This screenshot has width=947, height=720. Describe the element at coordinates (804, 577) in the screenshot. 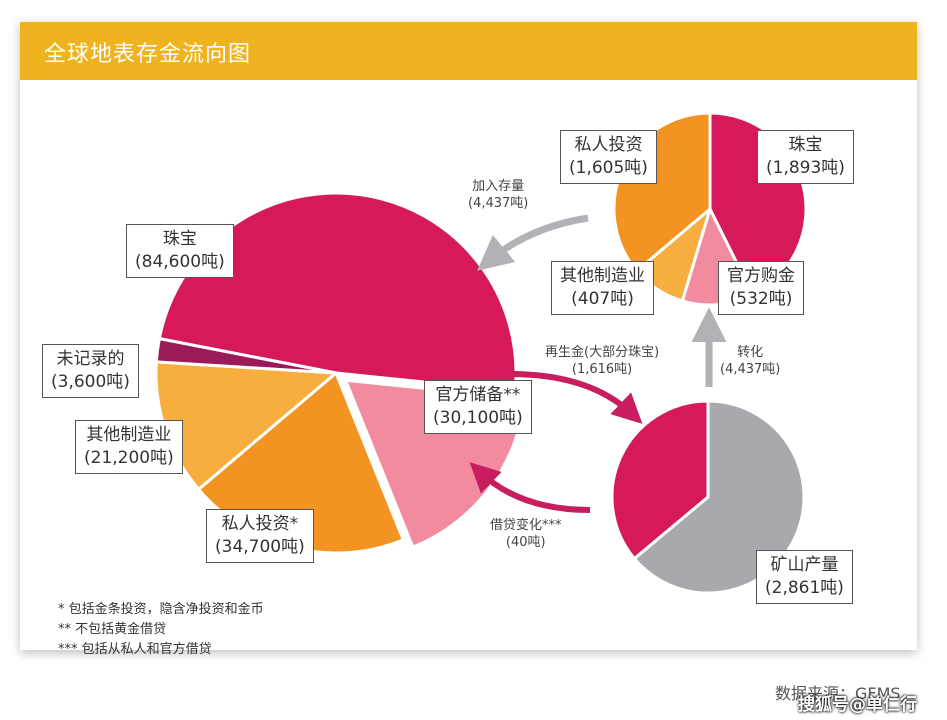

I see `label-supply-mine-production: 矿山产量 (2,861吨)` at that location.